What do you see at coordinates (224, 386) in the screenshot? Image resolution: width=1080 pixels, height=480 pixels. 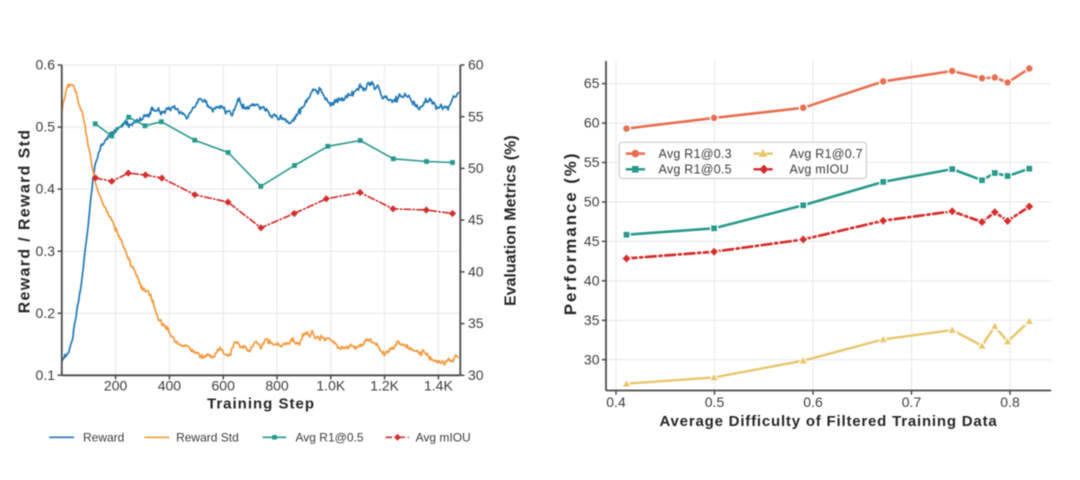 I see `svg-text: 600` at bounding box center [224, 386].